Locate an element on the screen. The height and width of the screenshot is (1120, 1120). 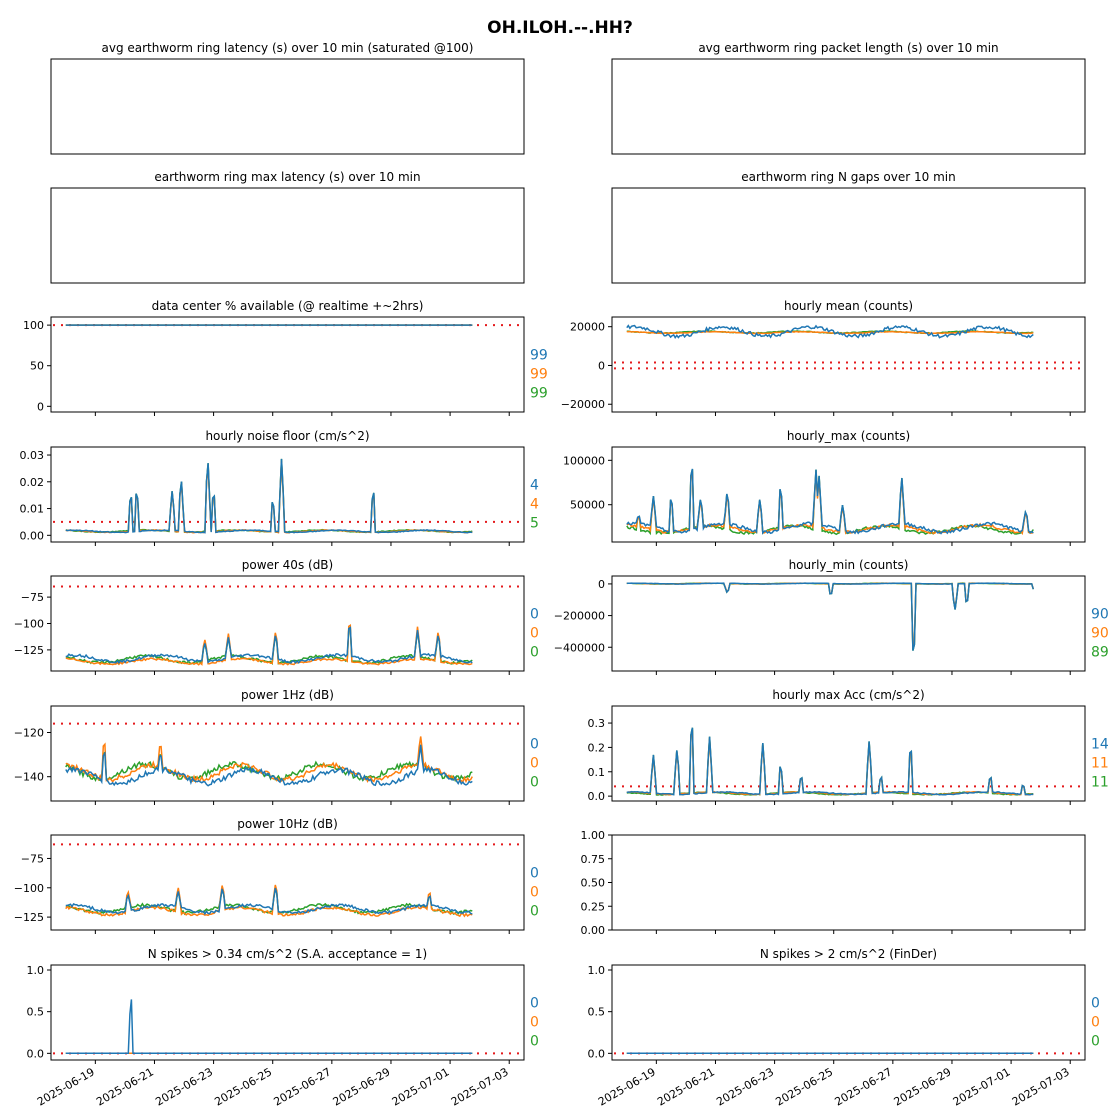
panel-title: hourly noise floor (cm/s^2) is located at coordinates (287, 436).